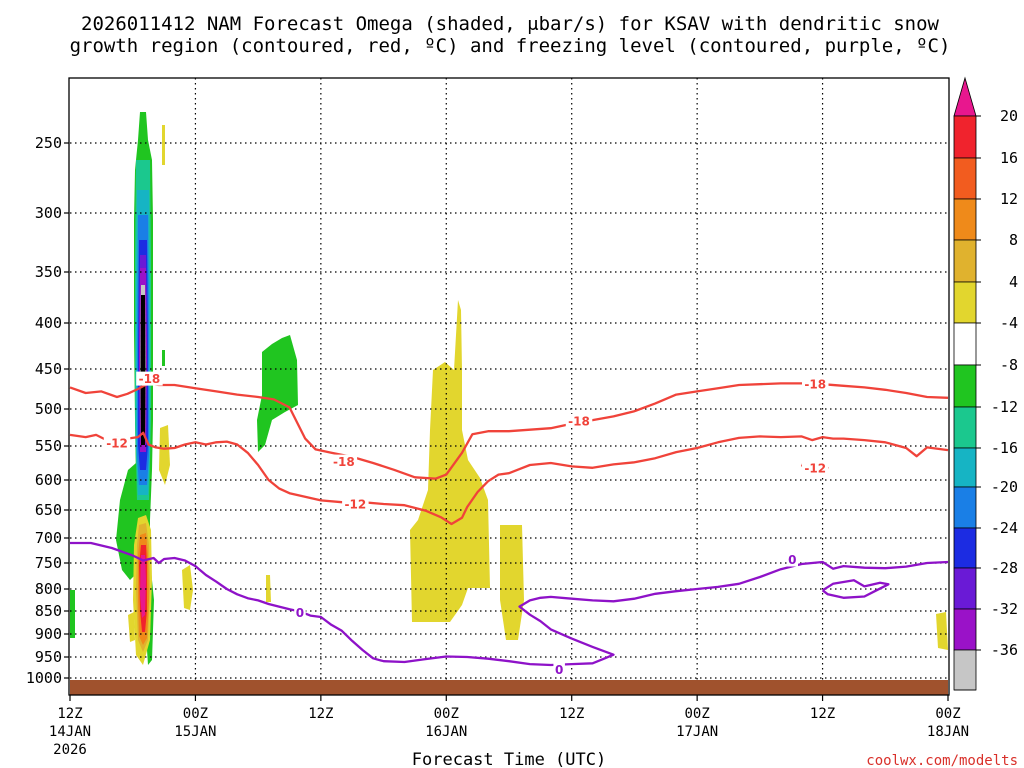  I want to click on y-tick-label-250: 250, so click(48, 143).